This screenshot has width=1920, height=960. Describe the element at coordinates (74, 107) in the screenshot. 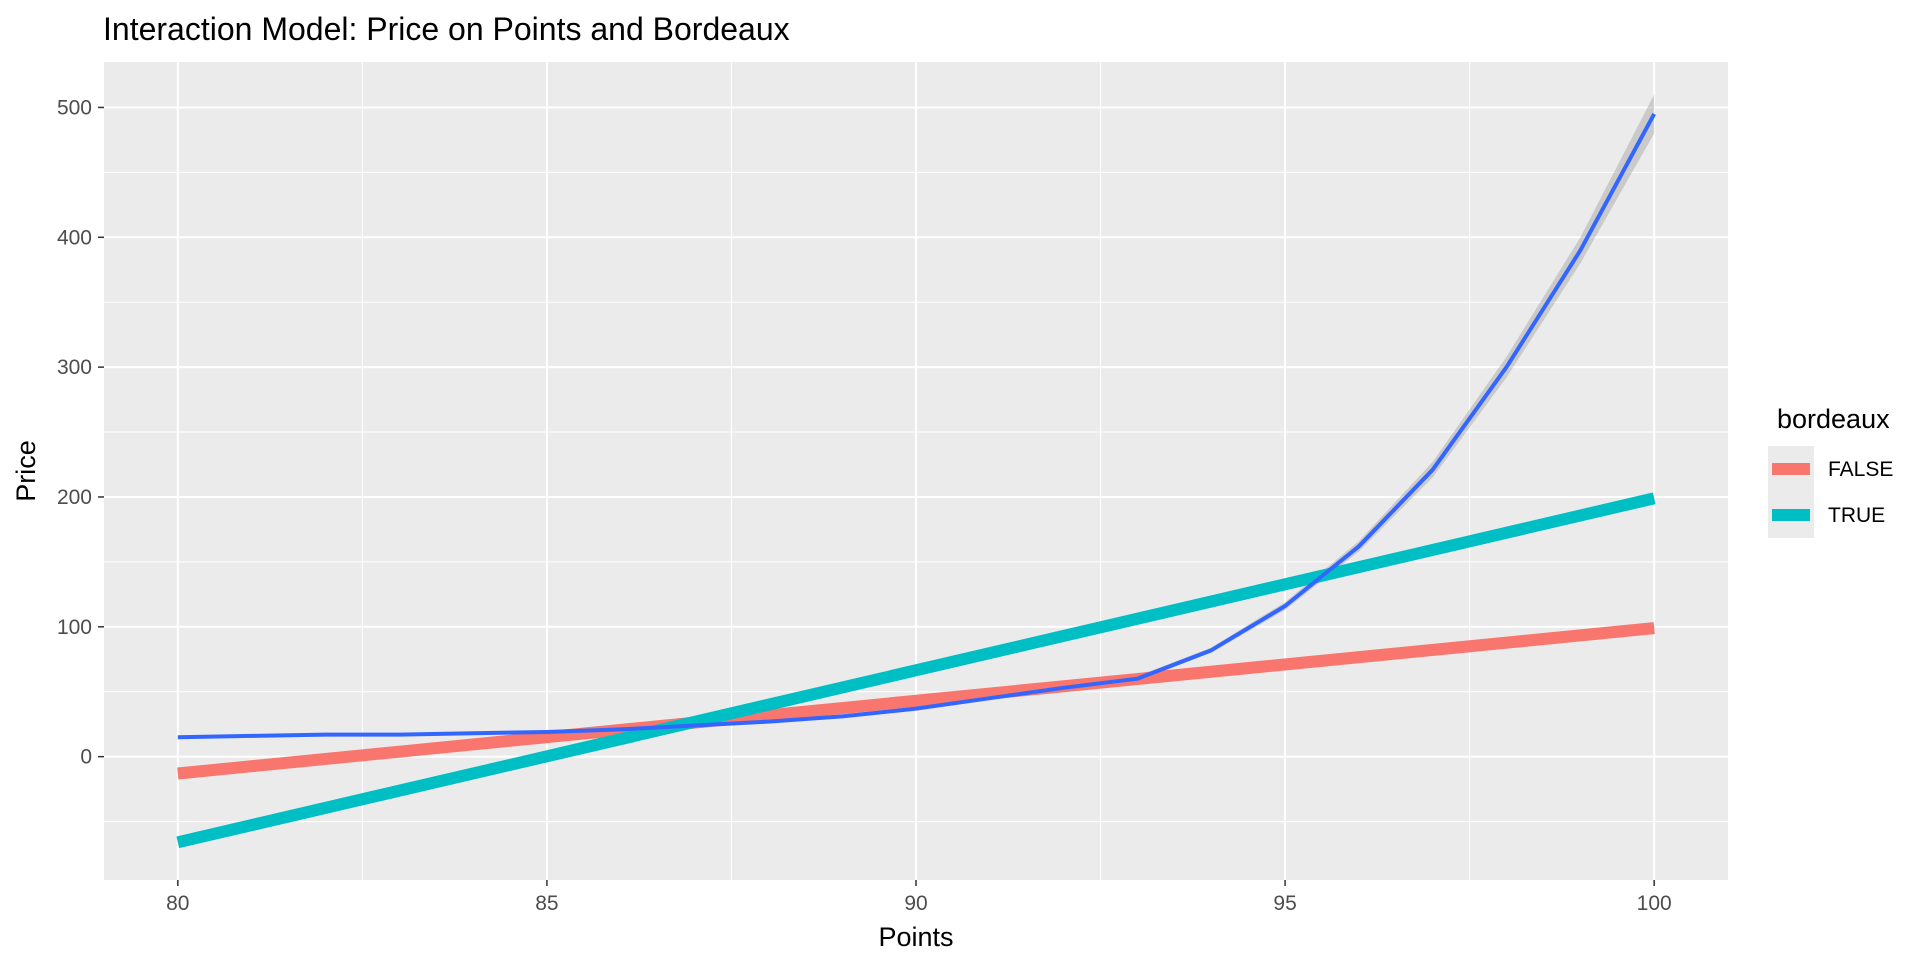

I see `y-tick-label: 500` at that location.